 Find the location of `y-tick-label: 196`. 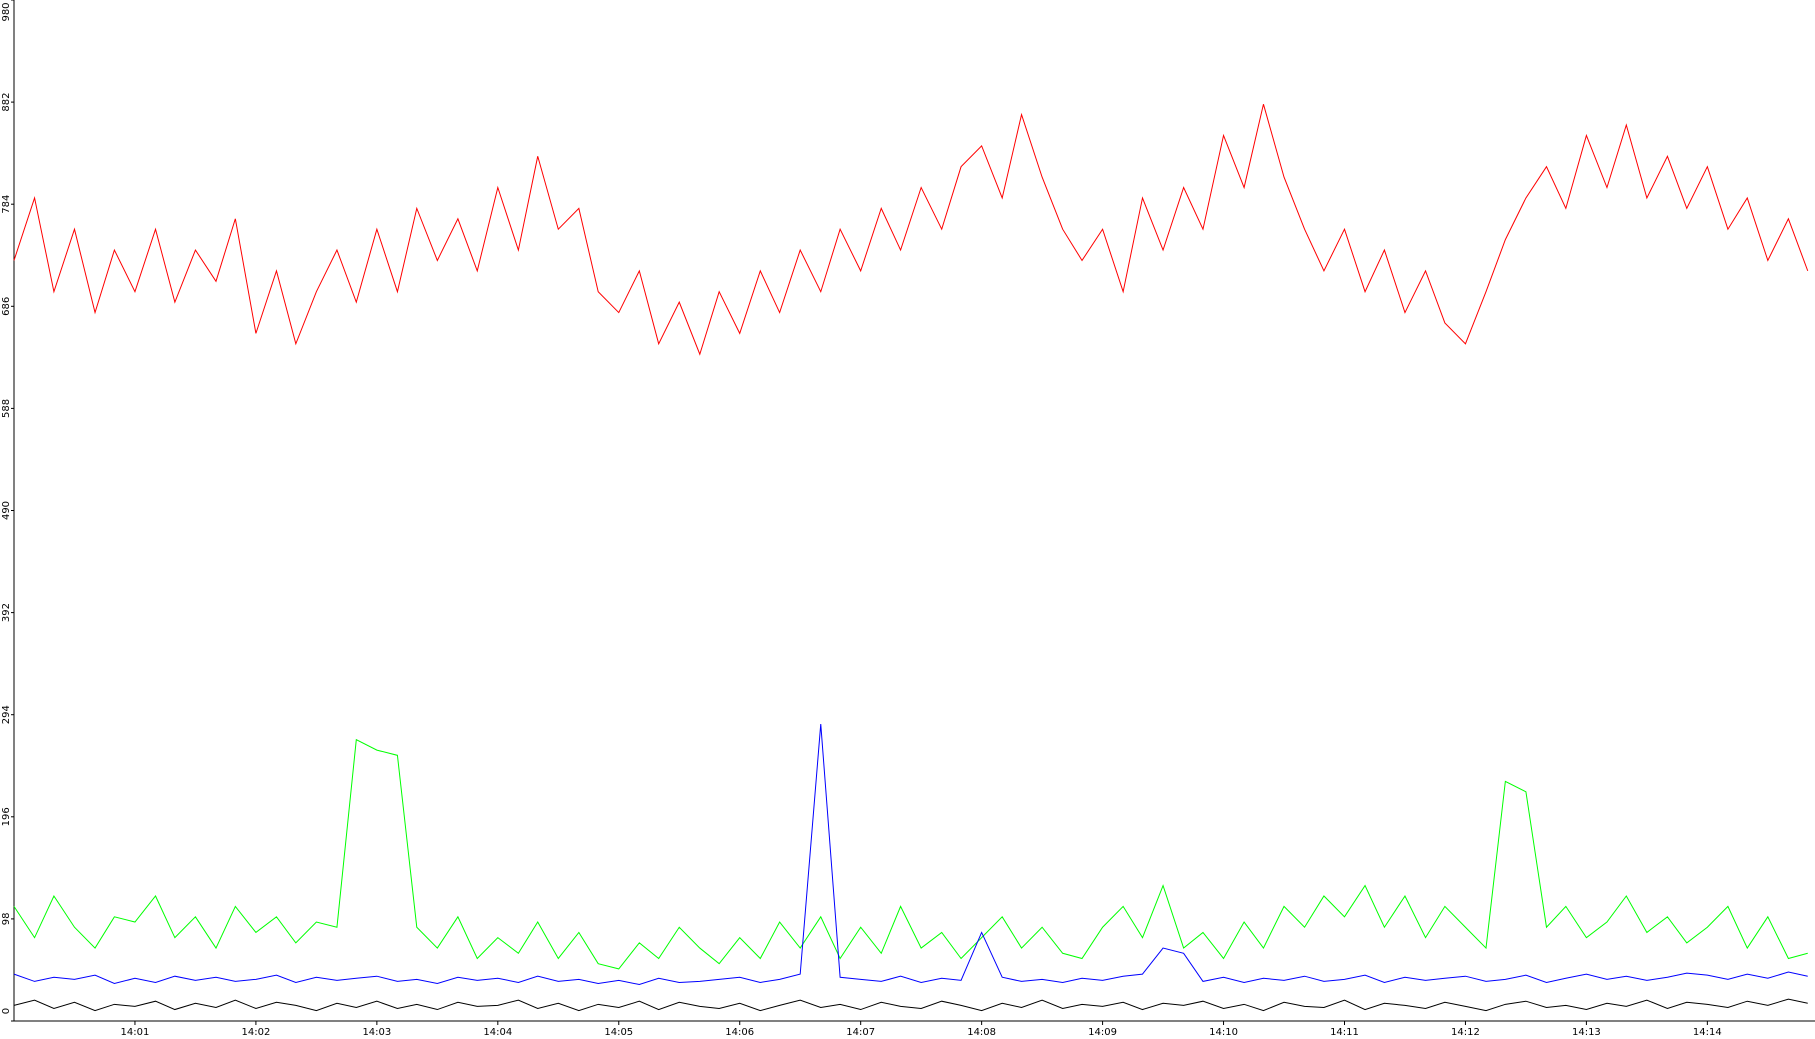

y-tick-label: 196 is located at coordinates (6, 816).